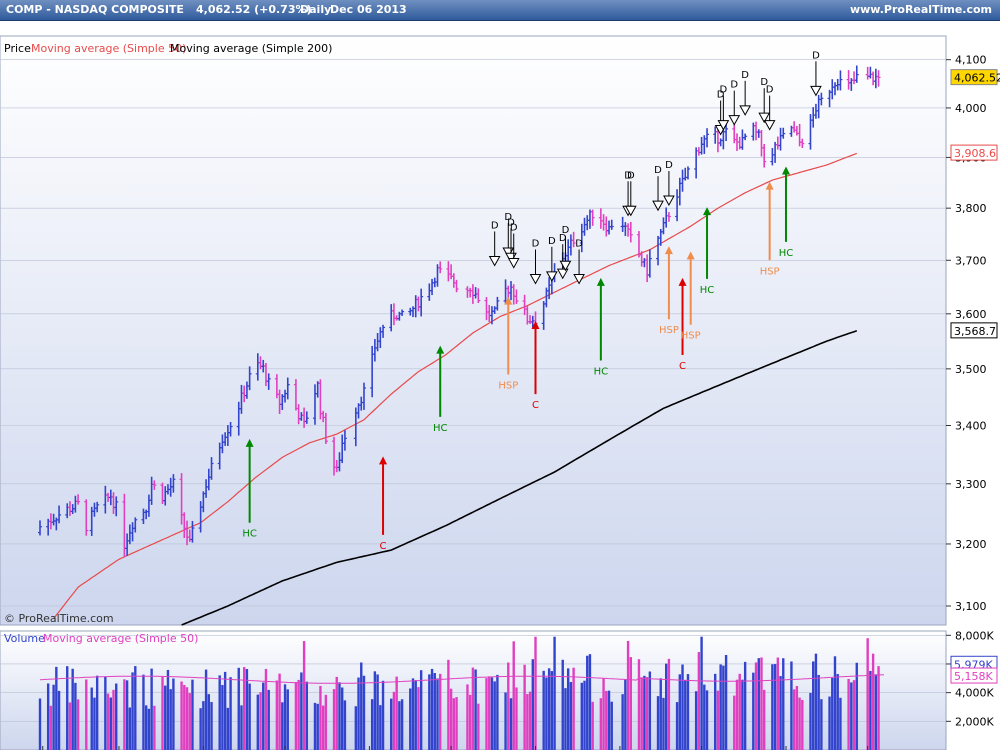  What do you see at coordinates (971, 425) in the screenshot?
I see `price-tick-label: 3,400` at bounding box center [971, 425].